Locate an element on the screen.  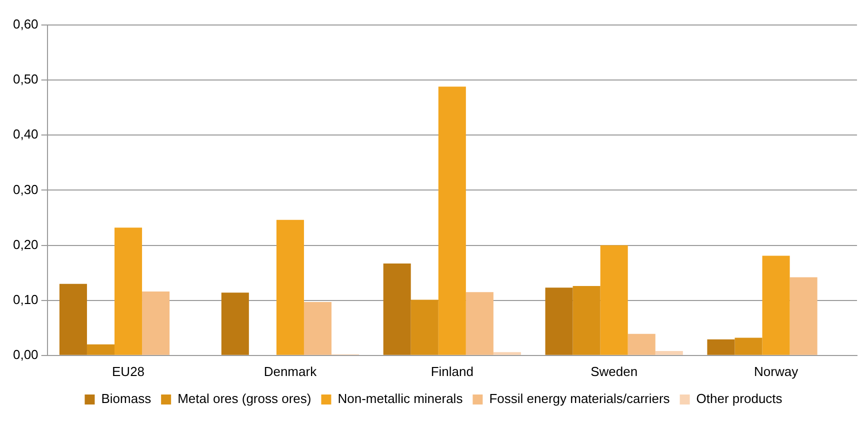
legend-label: Fossil energy materials/carriers is located at coordinates (579, 398).